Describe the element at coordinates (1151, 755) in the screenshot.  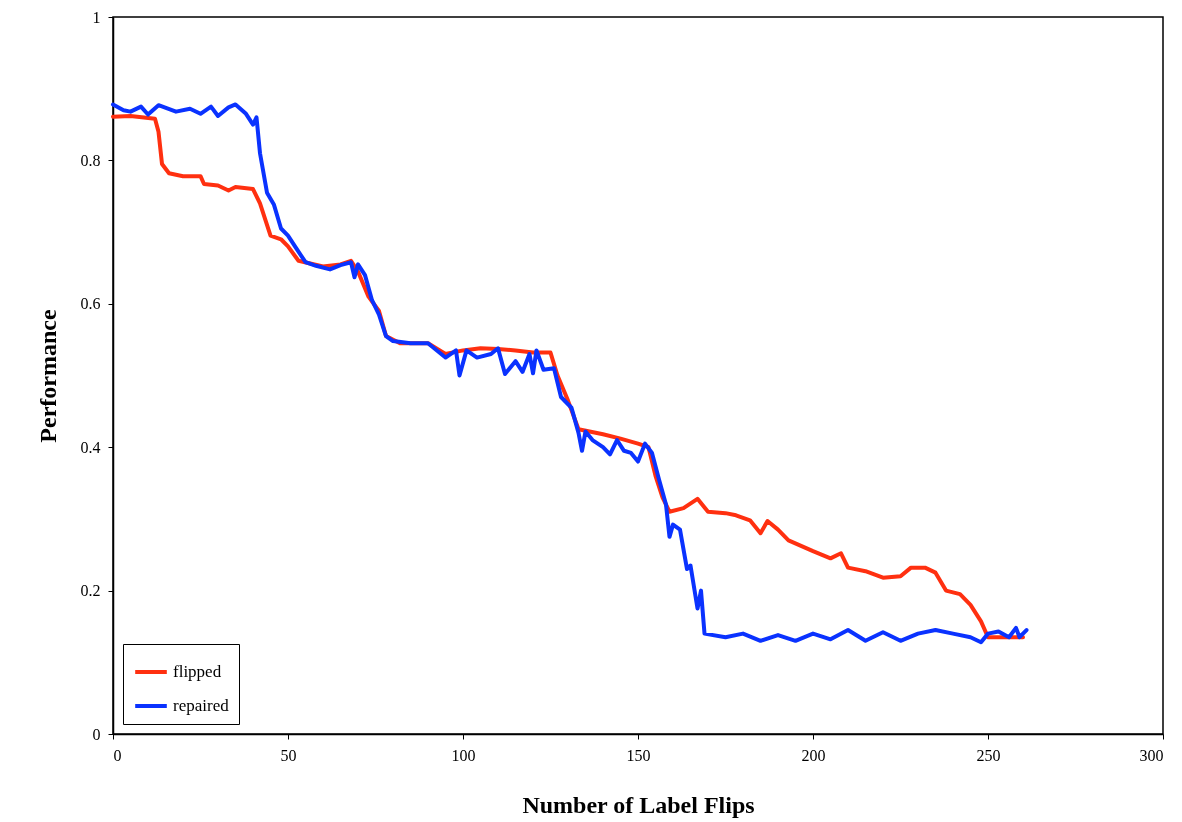
I see `x-tick-label: 300` at that location.